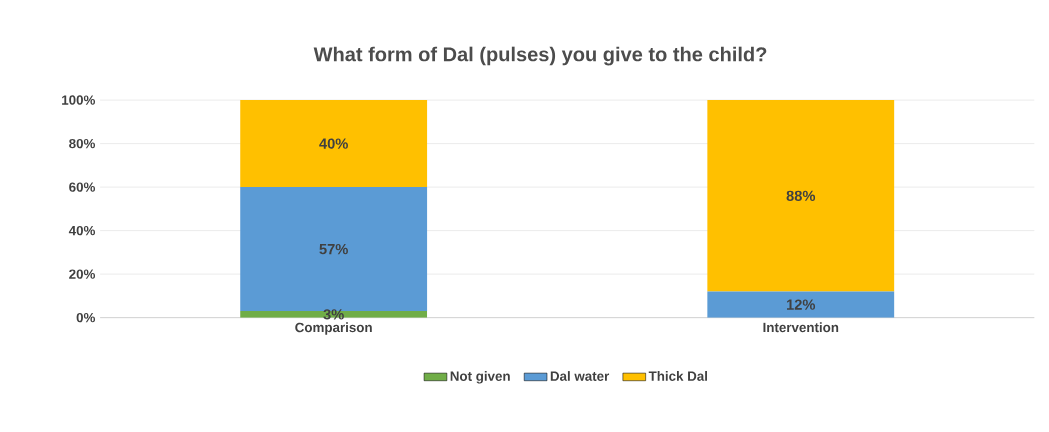 This screenshot has width=1049, height=432. What do you see at coordinates (86, 317) in the screenshot?
I see `y-tick-label: 0%` at bounding box center [86, 317].